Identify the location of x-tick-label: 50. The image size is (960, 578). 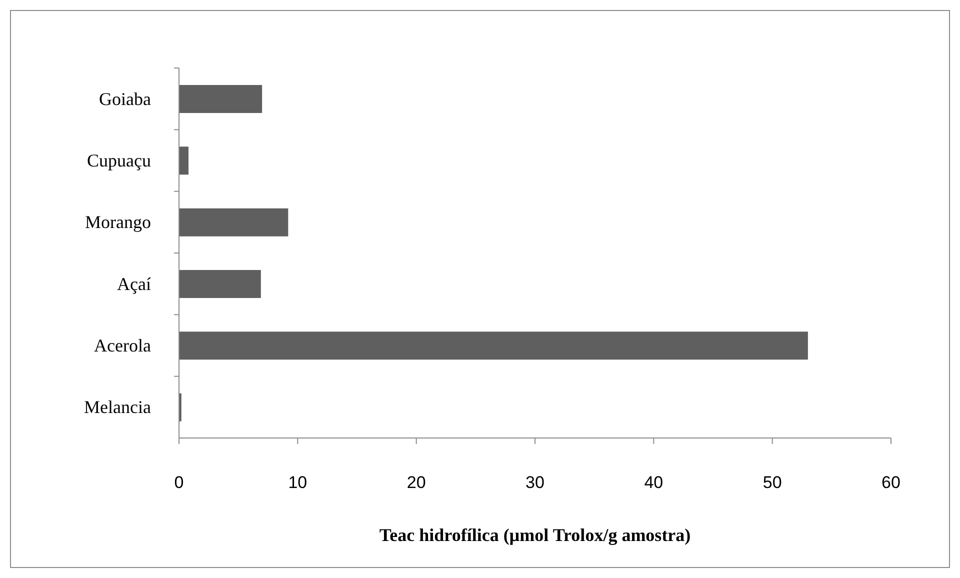
(772, 482).